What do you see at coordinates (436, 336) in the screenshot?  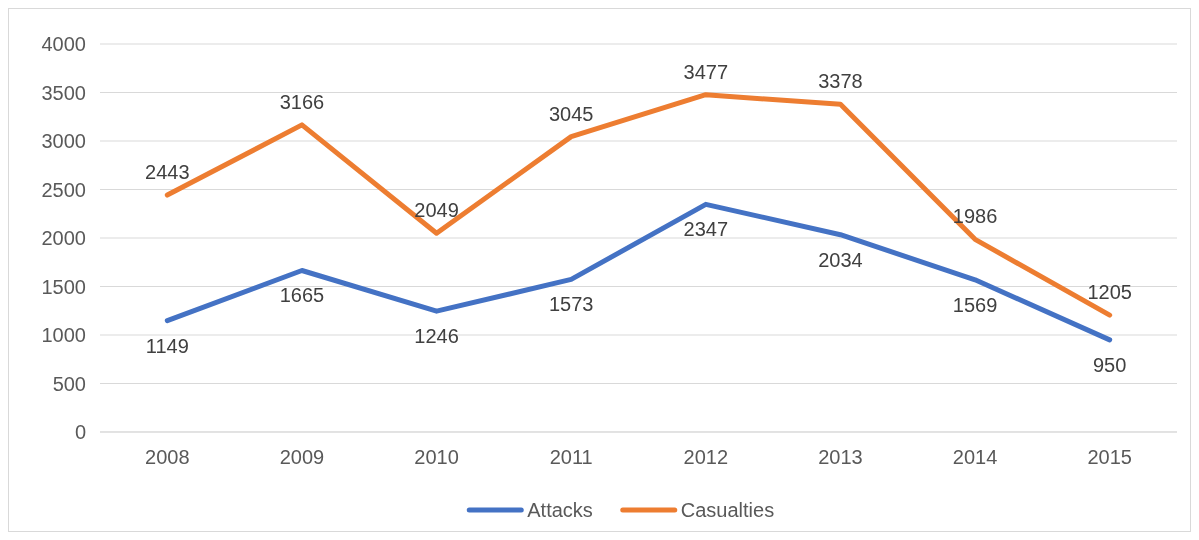 I see `data-label: 1246` at bounding box center [436, 336].